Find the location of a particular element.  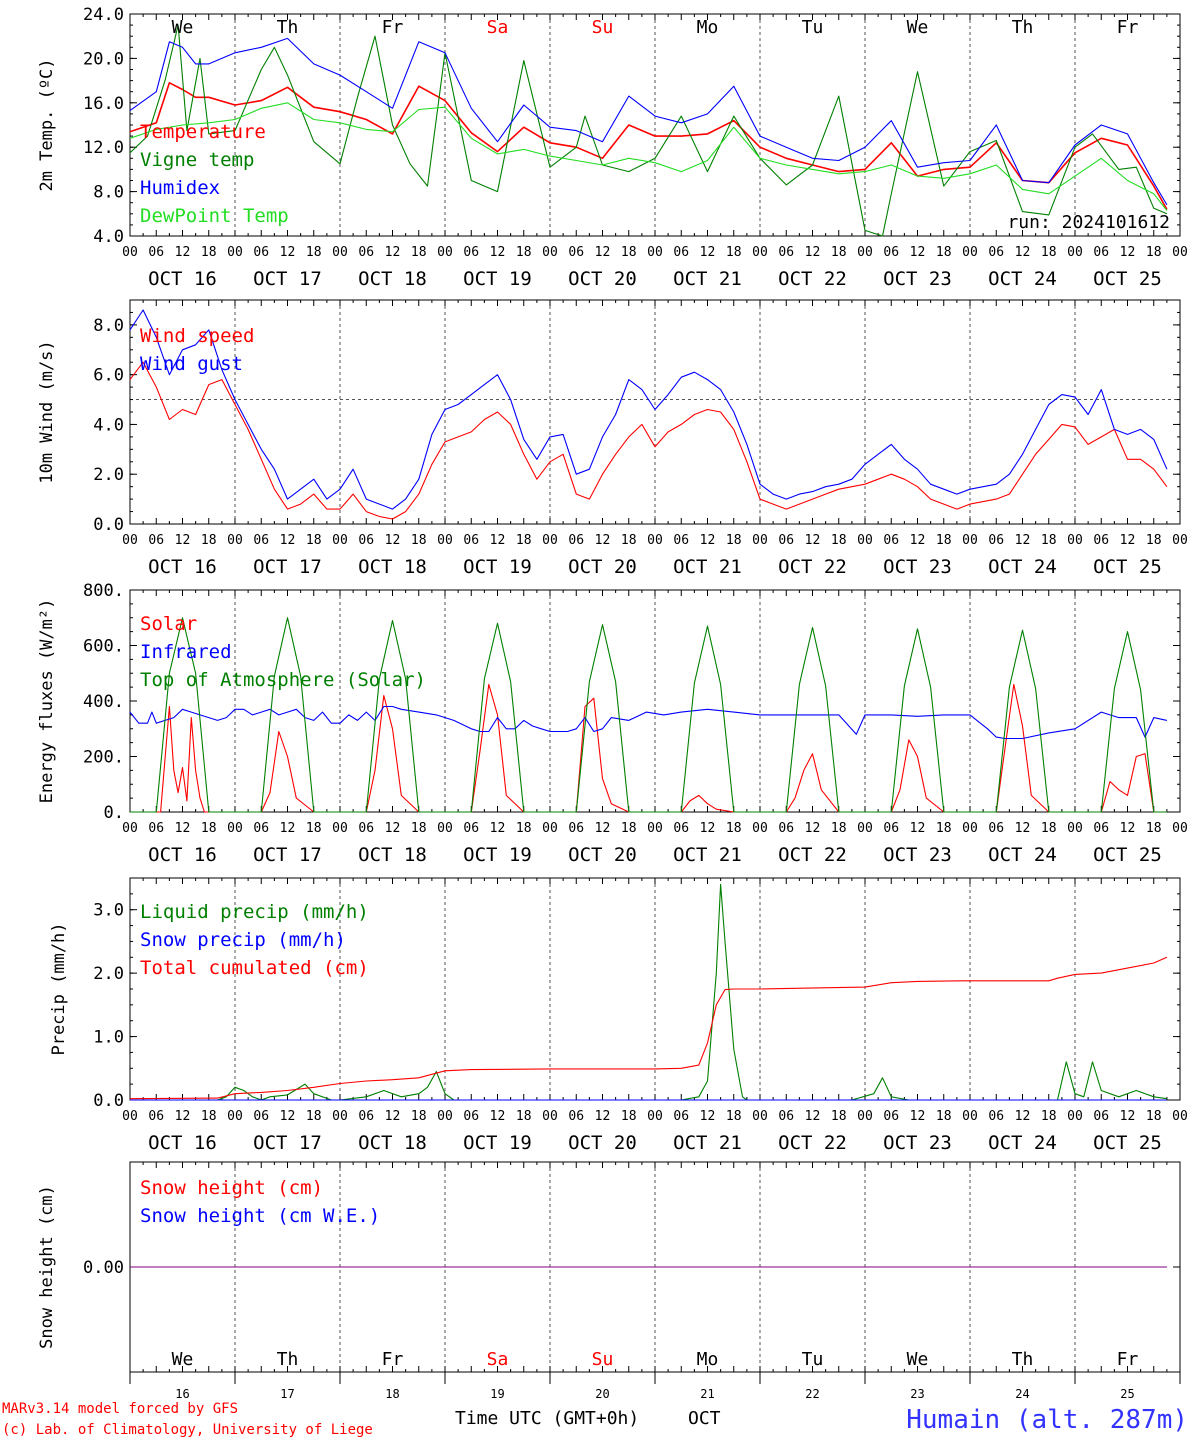

day-number-label: 17 is located at coordinates (287, 1394).